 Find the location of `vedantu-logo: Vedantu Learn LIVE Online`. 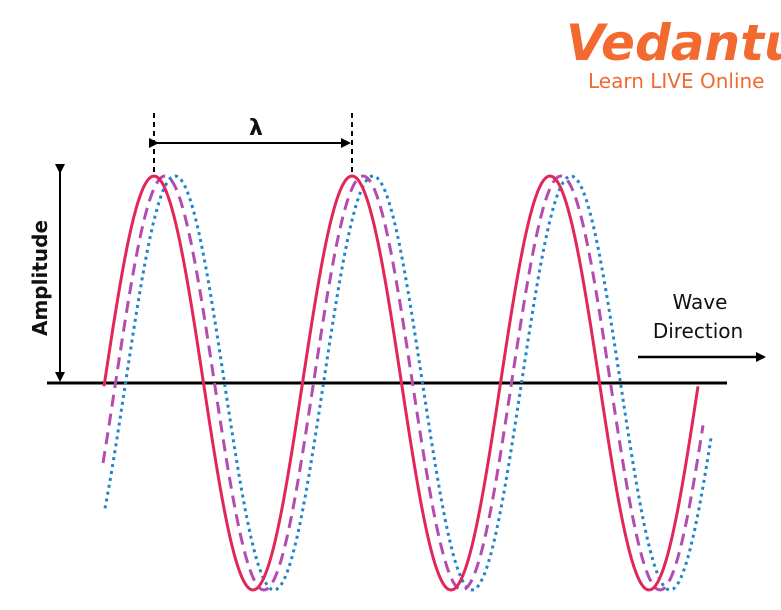

vedantu-logo: Vedantu Learn LIVE Online is located at coordinates (673, 53).